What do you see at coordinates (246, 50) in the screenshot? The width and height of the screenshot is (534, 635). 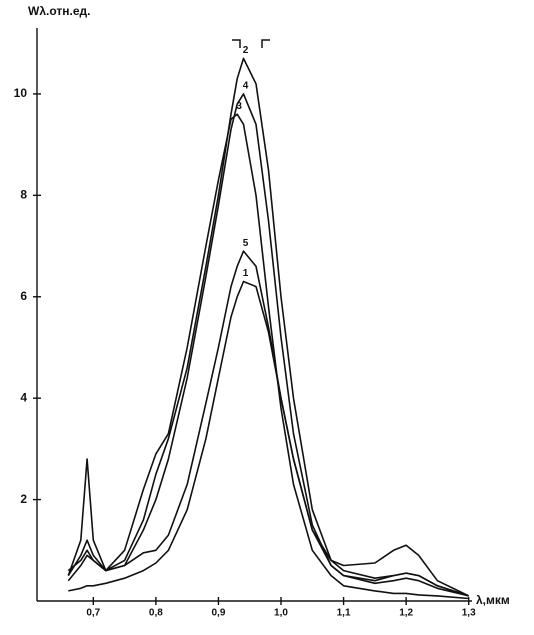 I see `series-label: 2` at bounding box center [246, 50].